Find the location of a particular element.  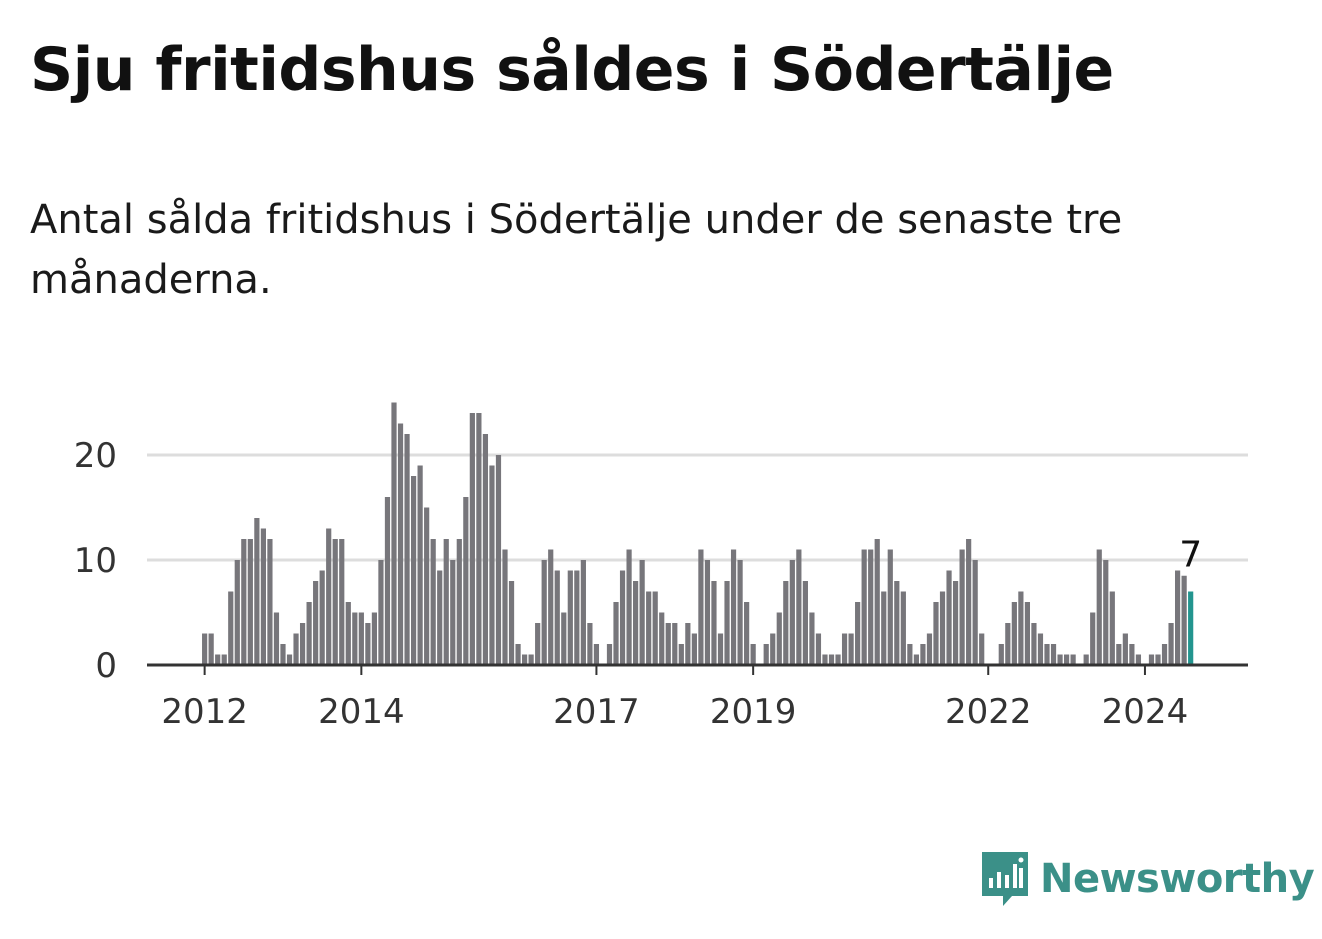

y-tick-label: 10 is located at coordinates (95, 561).